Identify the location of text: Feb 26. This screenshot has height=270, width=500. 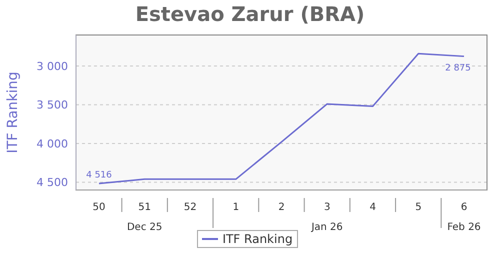
(464, 227).